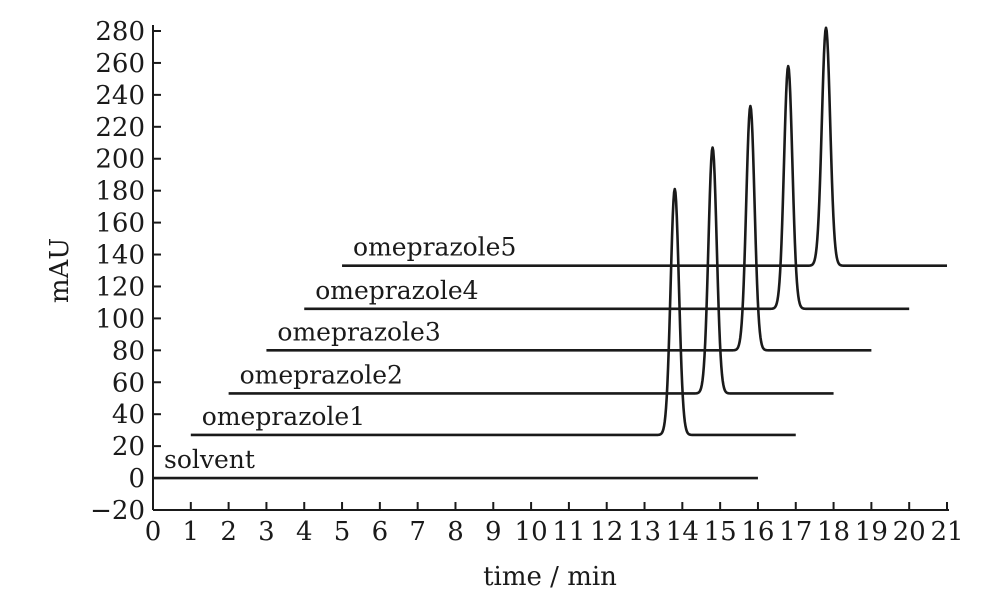 This screenshot has height=605, width=1002. What do you see at coordinates (909, 532) in the screenshot?
I see `x-tick-label: 20` at bounding box center [909, 532].